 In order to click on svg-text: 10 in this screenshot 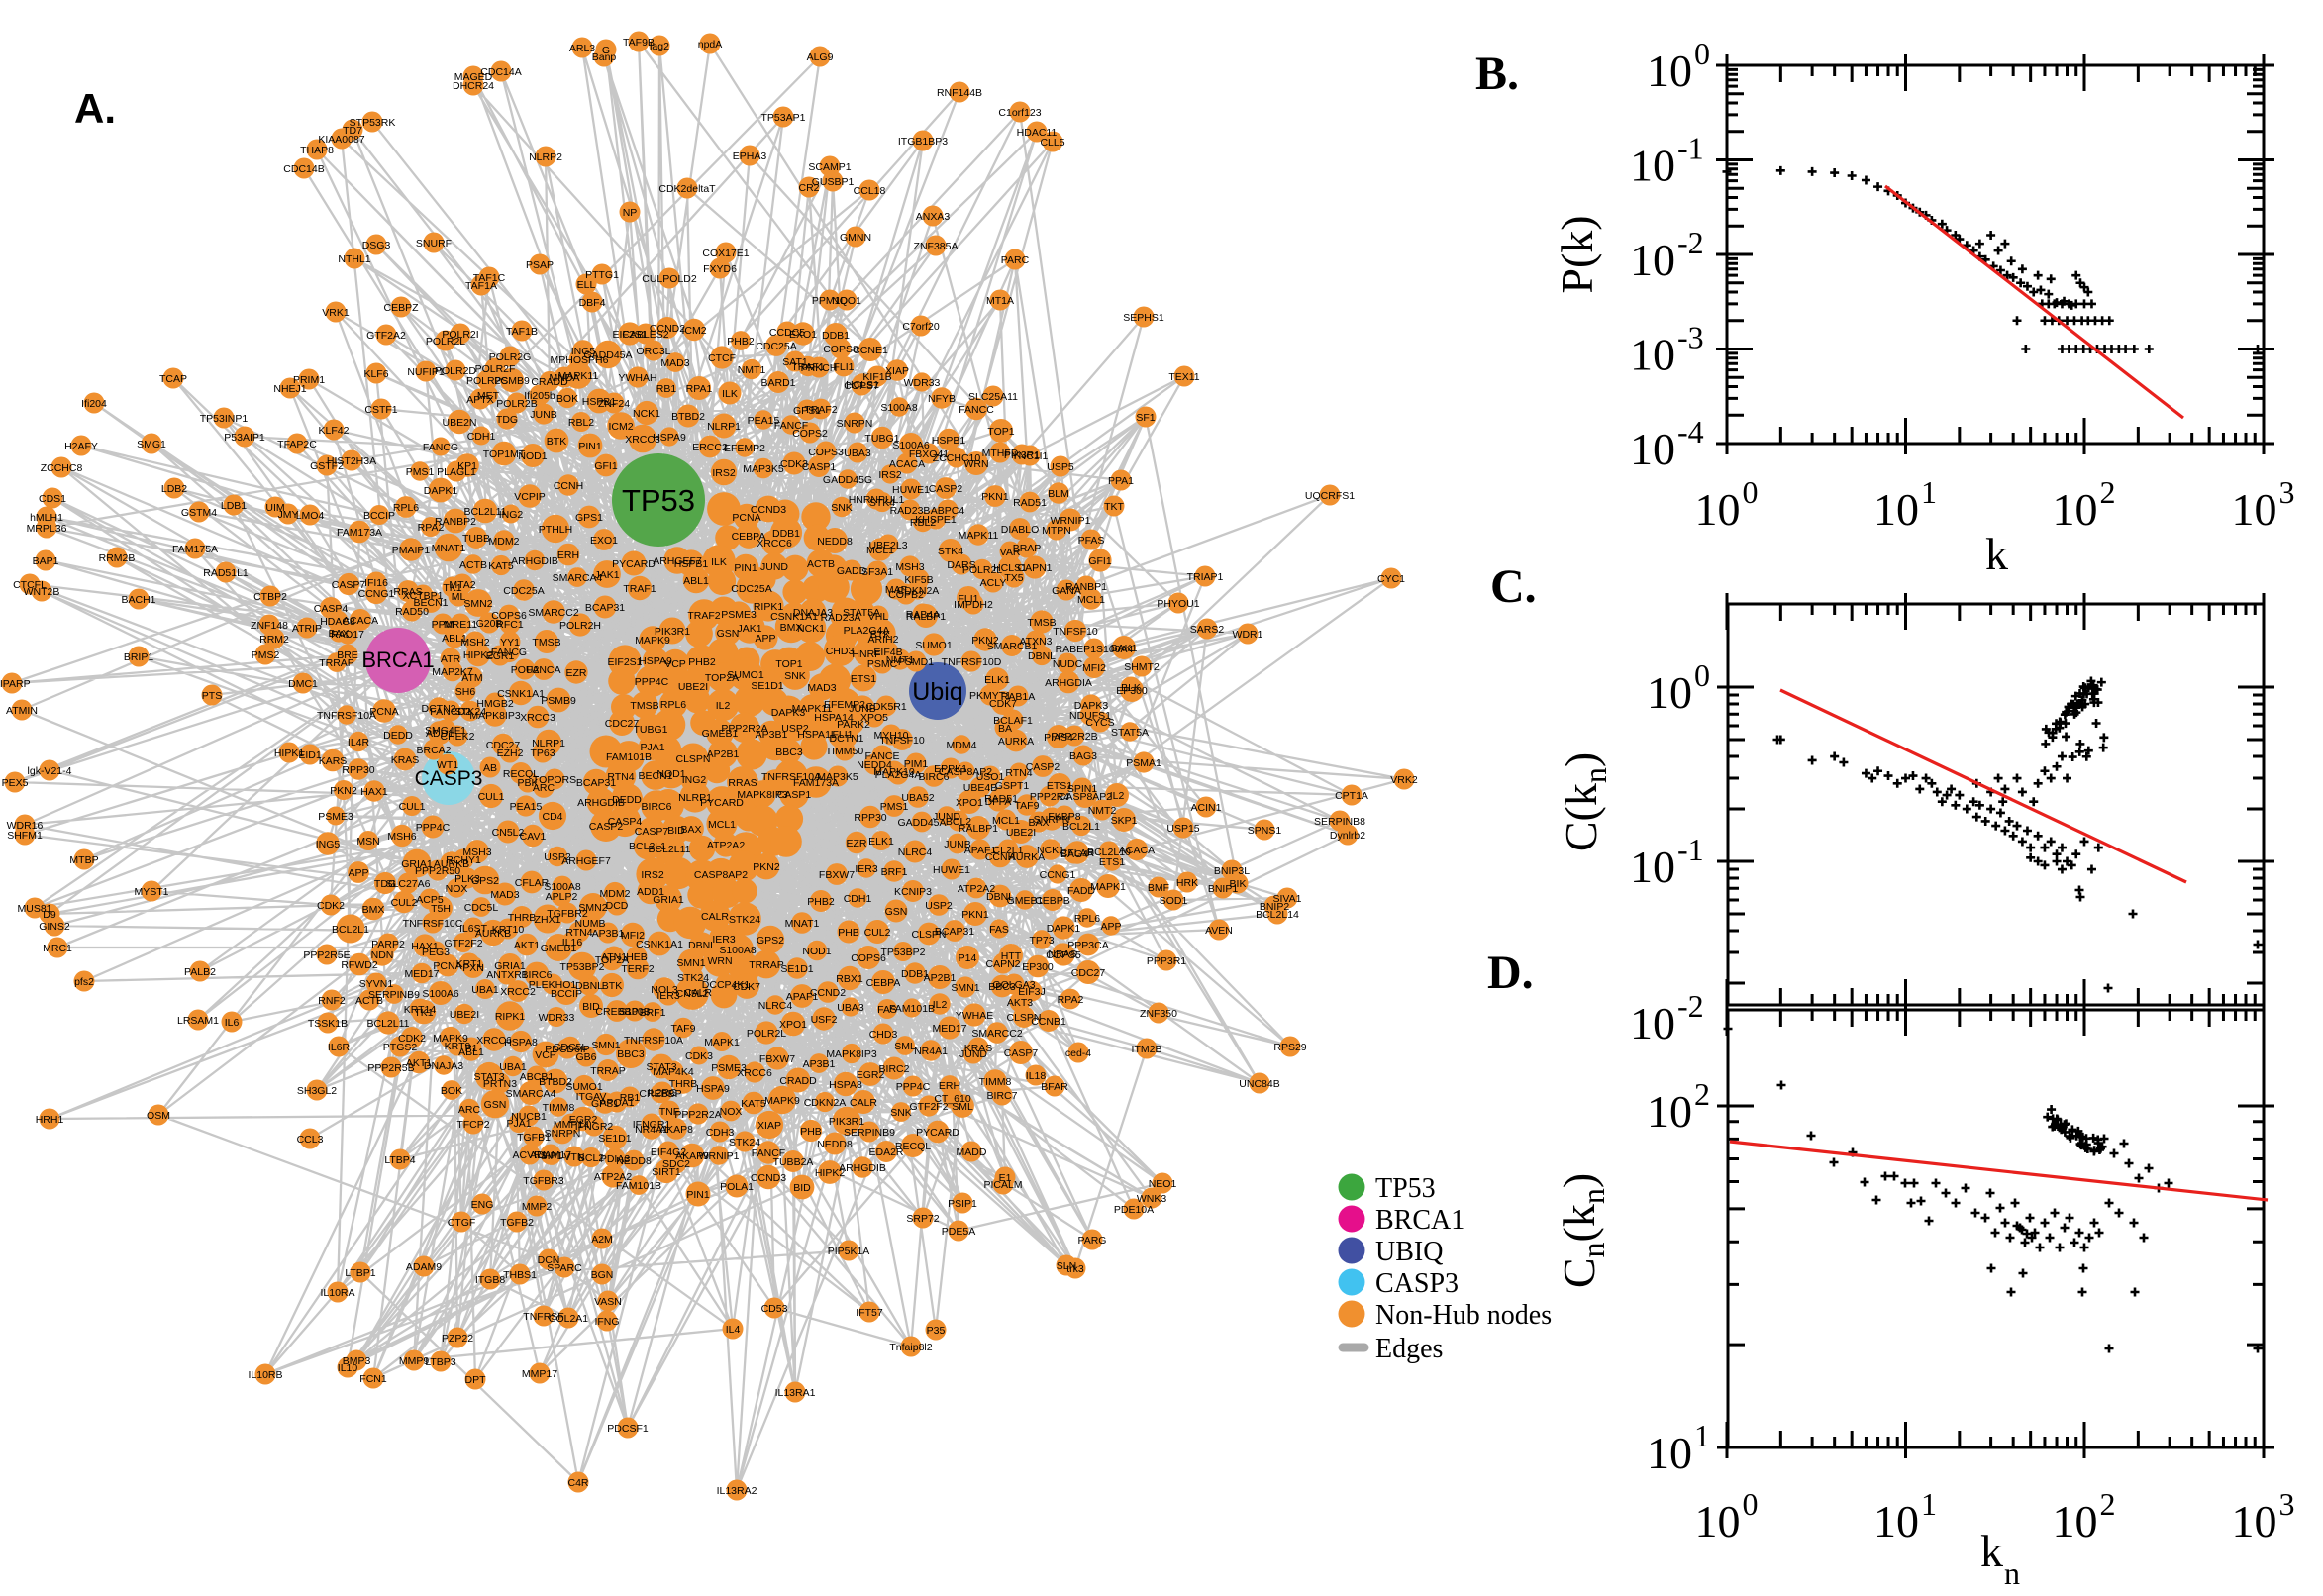, I will do `click(1669, 1111)`.